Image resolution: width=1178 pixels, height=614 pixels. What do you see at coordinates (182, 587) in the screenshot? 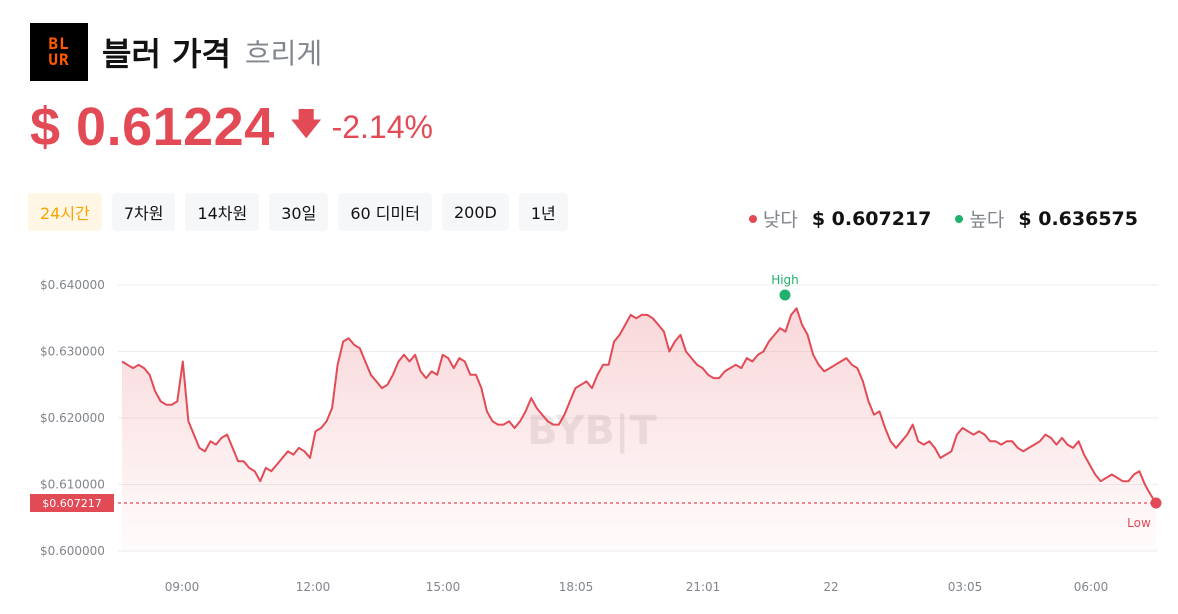
I see `x-tick-label: 09:00` at bounding box center [182, 587].